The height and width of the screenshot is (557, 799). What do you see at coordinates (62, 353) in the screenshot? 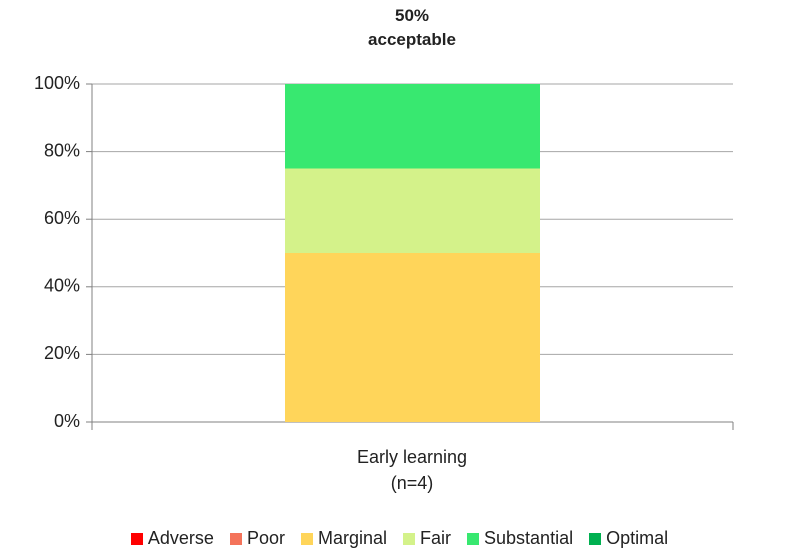
I see `y-tick-label: 20%` at bounding box center [62, 353].